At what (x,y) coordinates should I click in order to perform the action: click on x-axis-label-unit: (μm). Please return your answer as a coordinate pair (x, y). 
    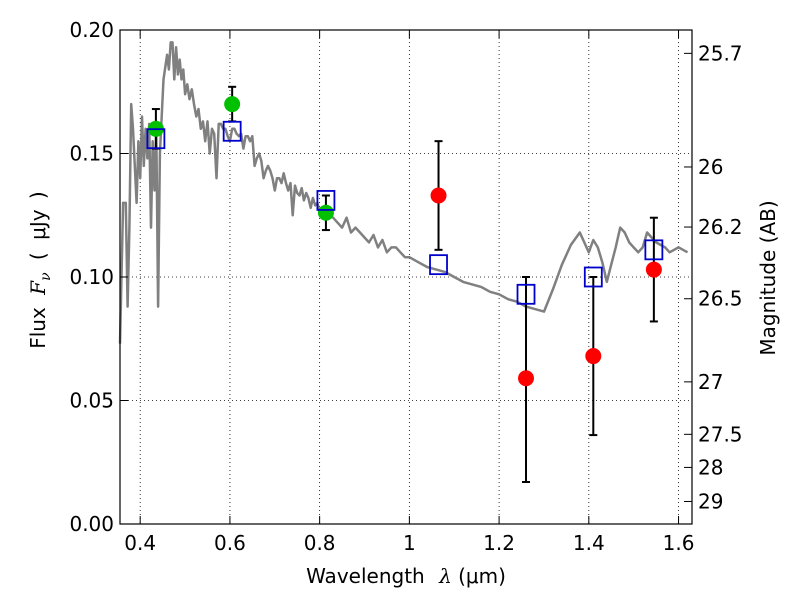
    Looking at the image, I should click on (482, 576).